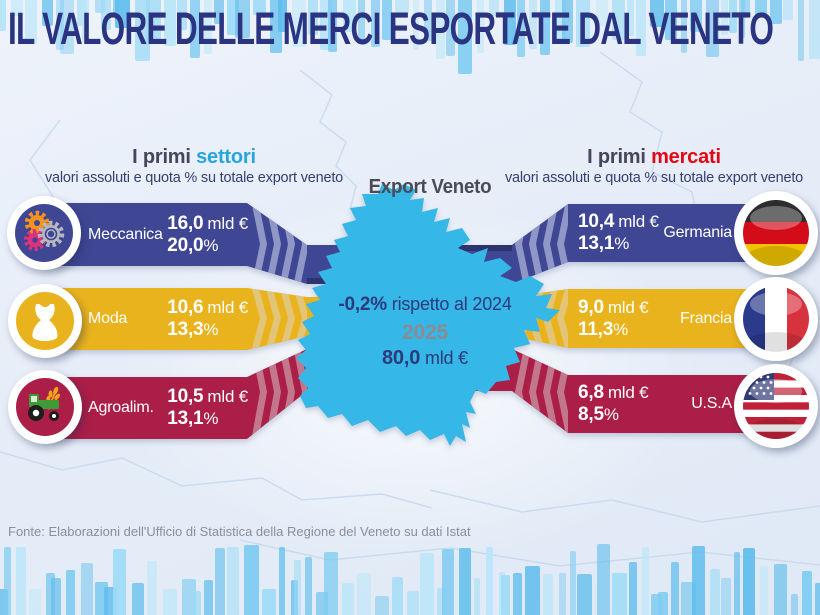 The width and height of the screenshot is (820, 615). Describe the element at coordinates (613, 404) in the screenshot. I see `market-values: 6,8 mld € 8,5%` at that location.